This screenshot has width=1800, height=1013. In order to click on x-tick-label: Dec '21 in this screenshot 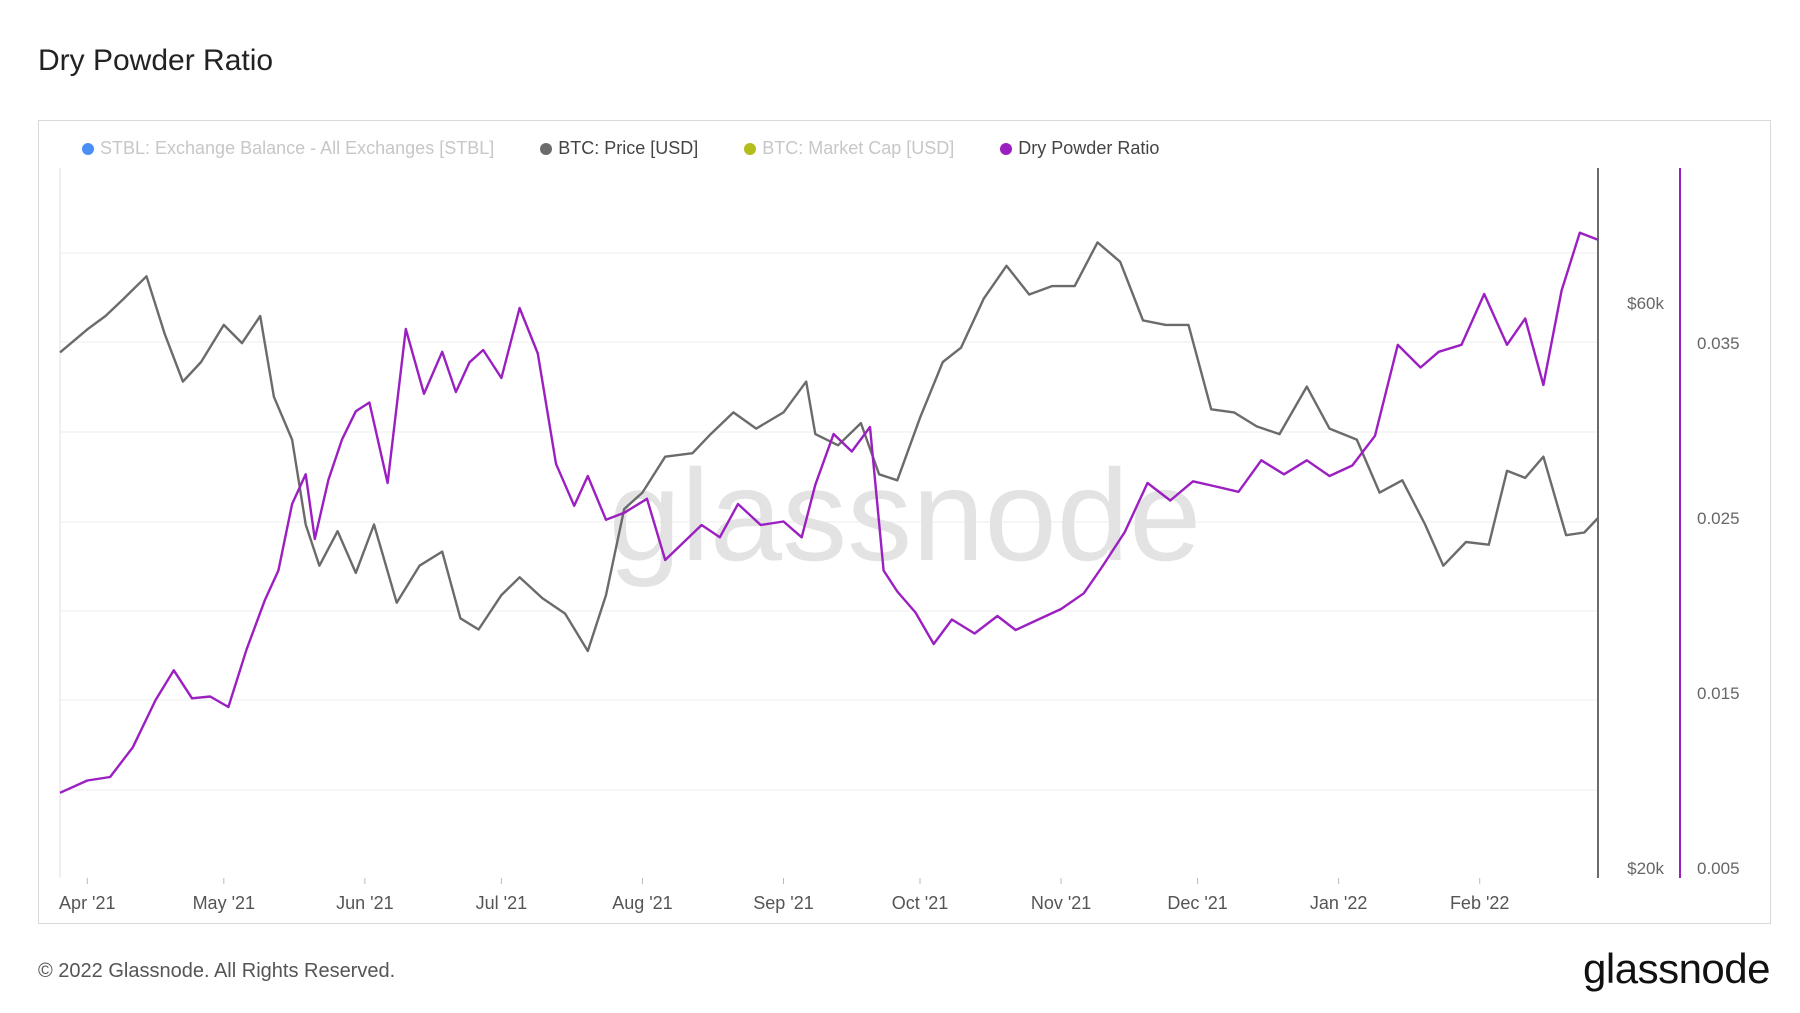, I will do `click(1197, 903)`.